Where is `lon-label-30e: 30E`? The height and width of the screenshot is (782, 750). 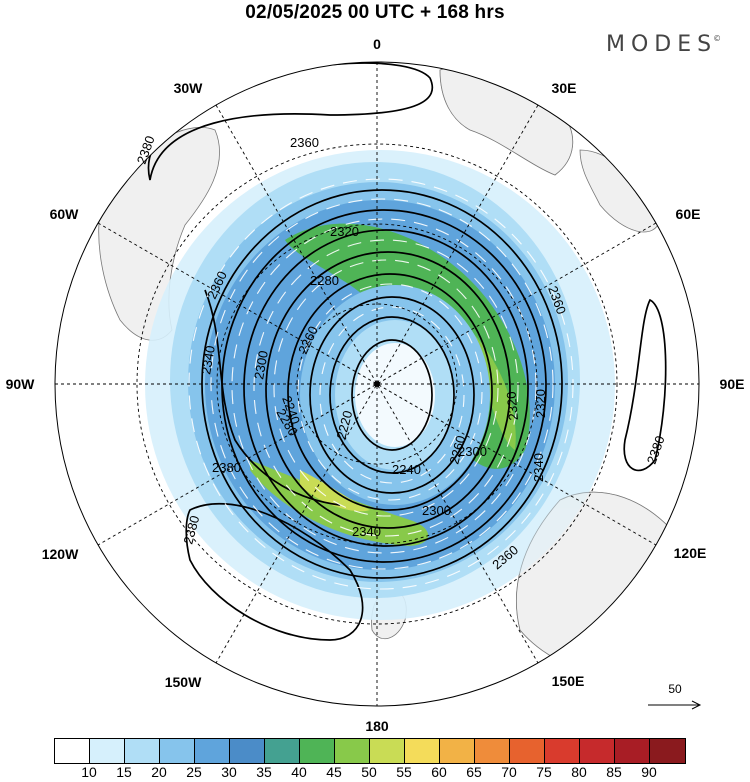
lon-label-30e: 30E is located at coordinates (564, 88).